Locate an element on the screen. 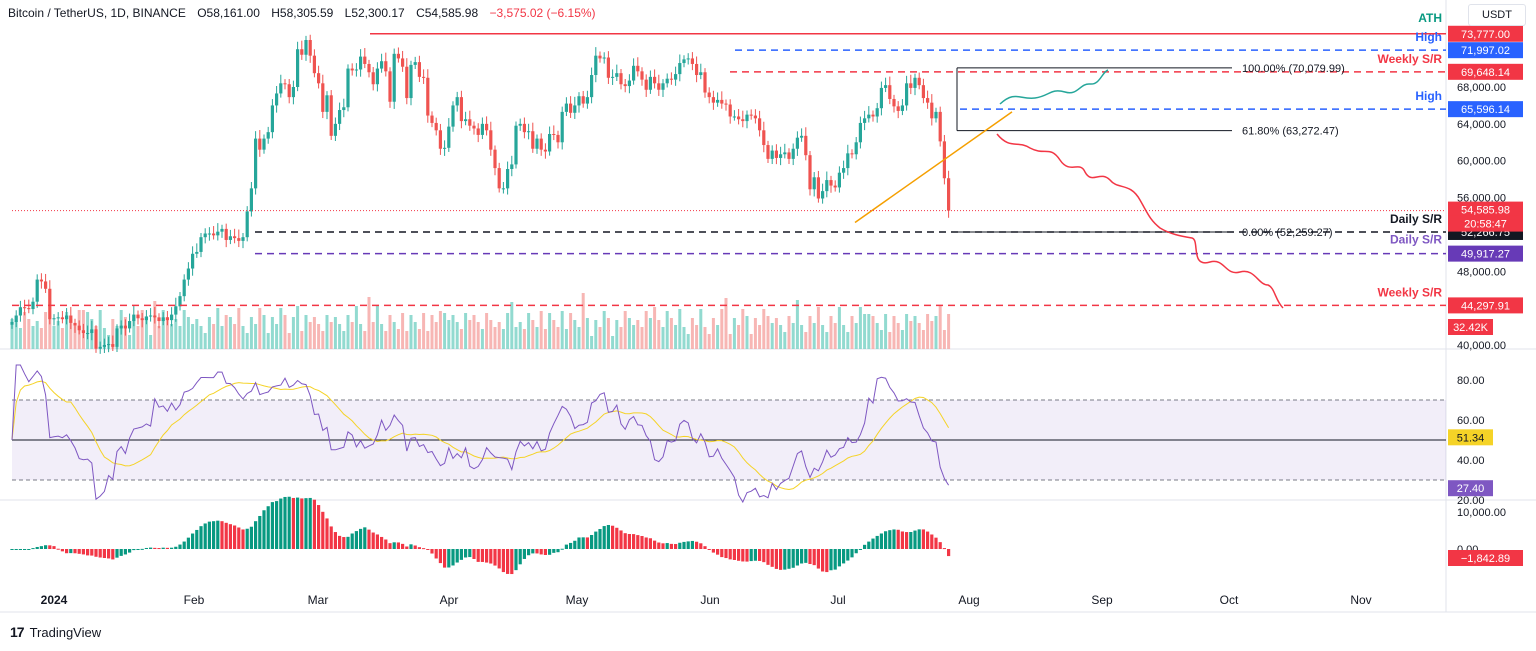 This screenshot has width=1536, height=651. rsi-value-bg is located at coordinates (1470, 488).